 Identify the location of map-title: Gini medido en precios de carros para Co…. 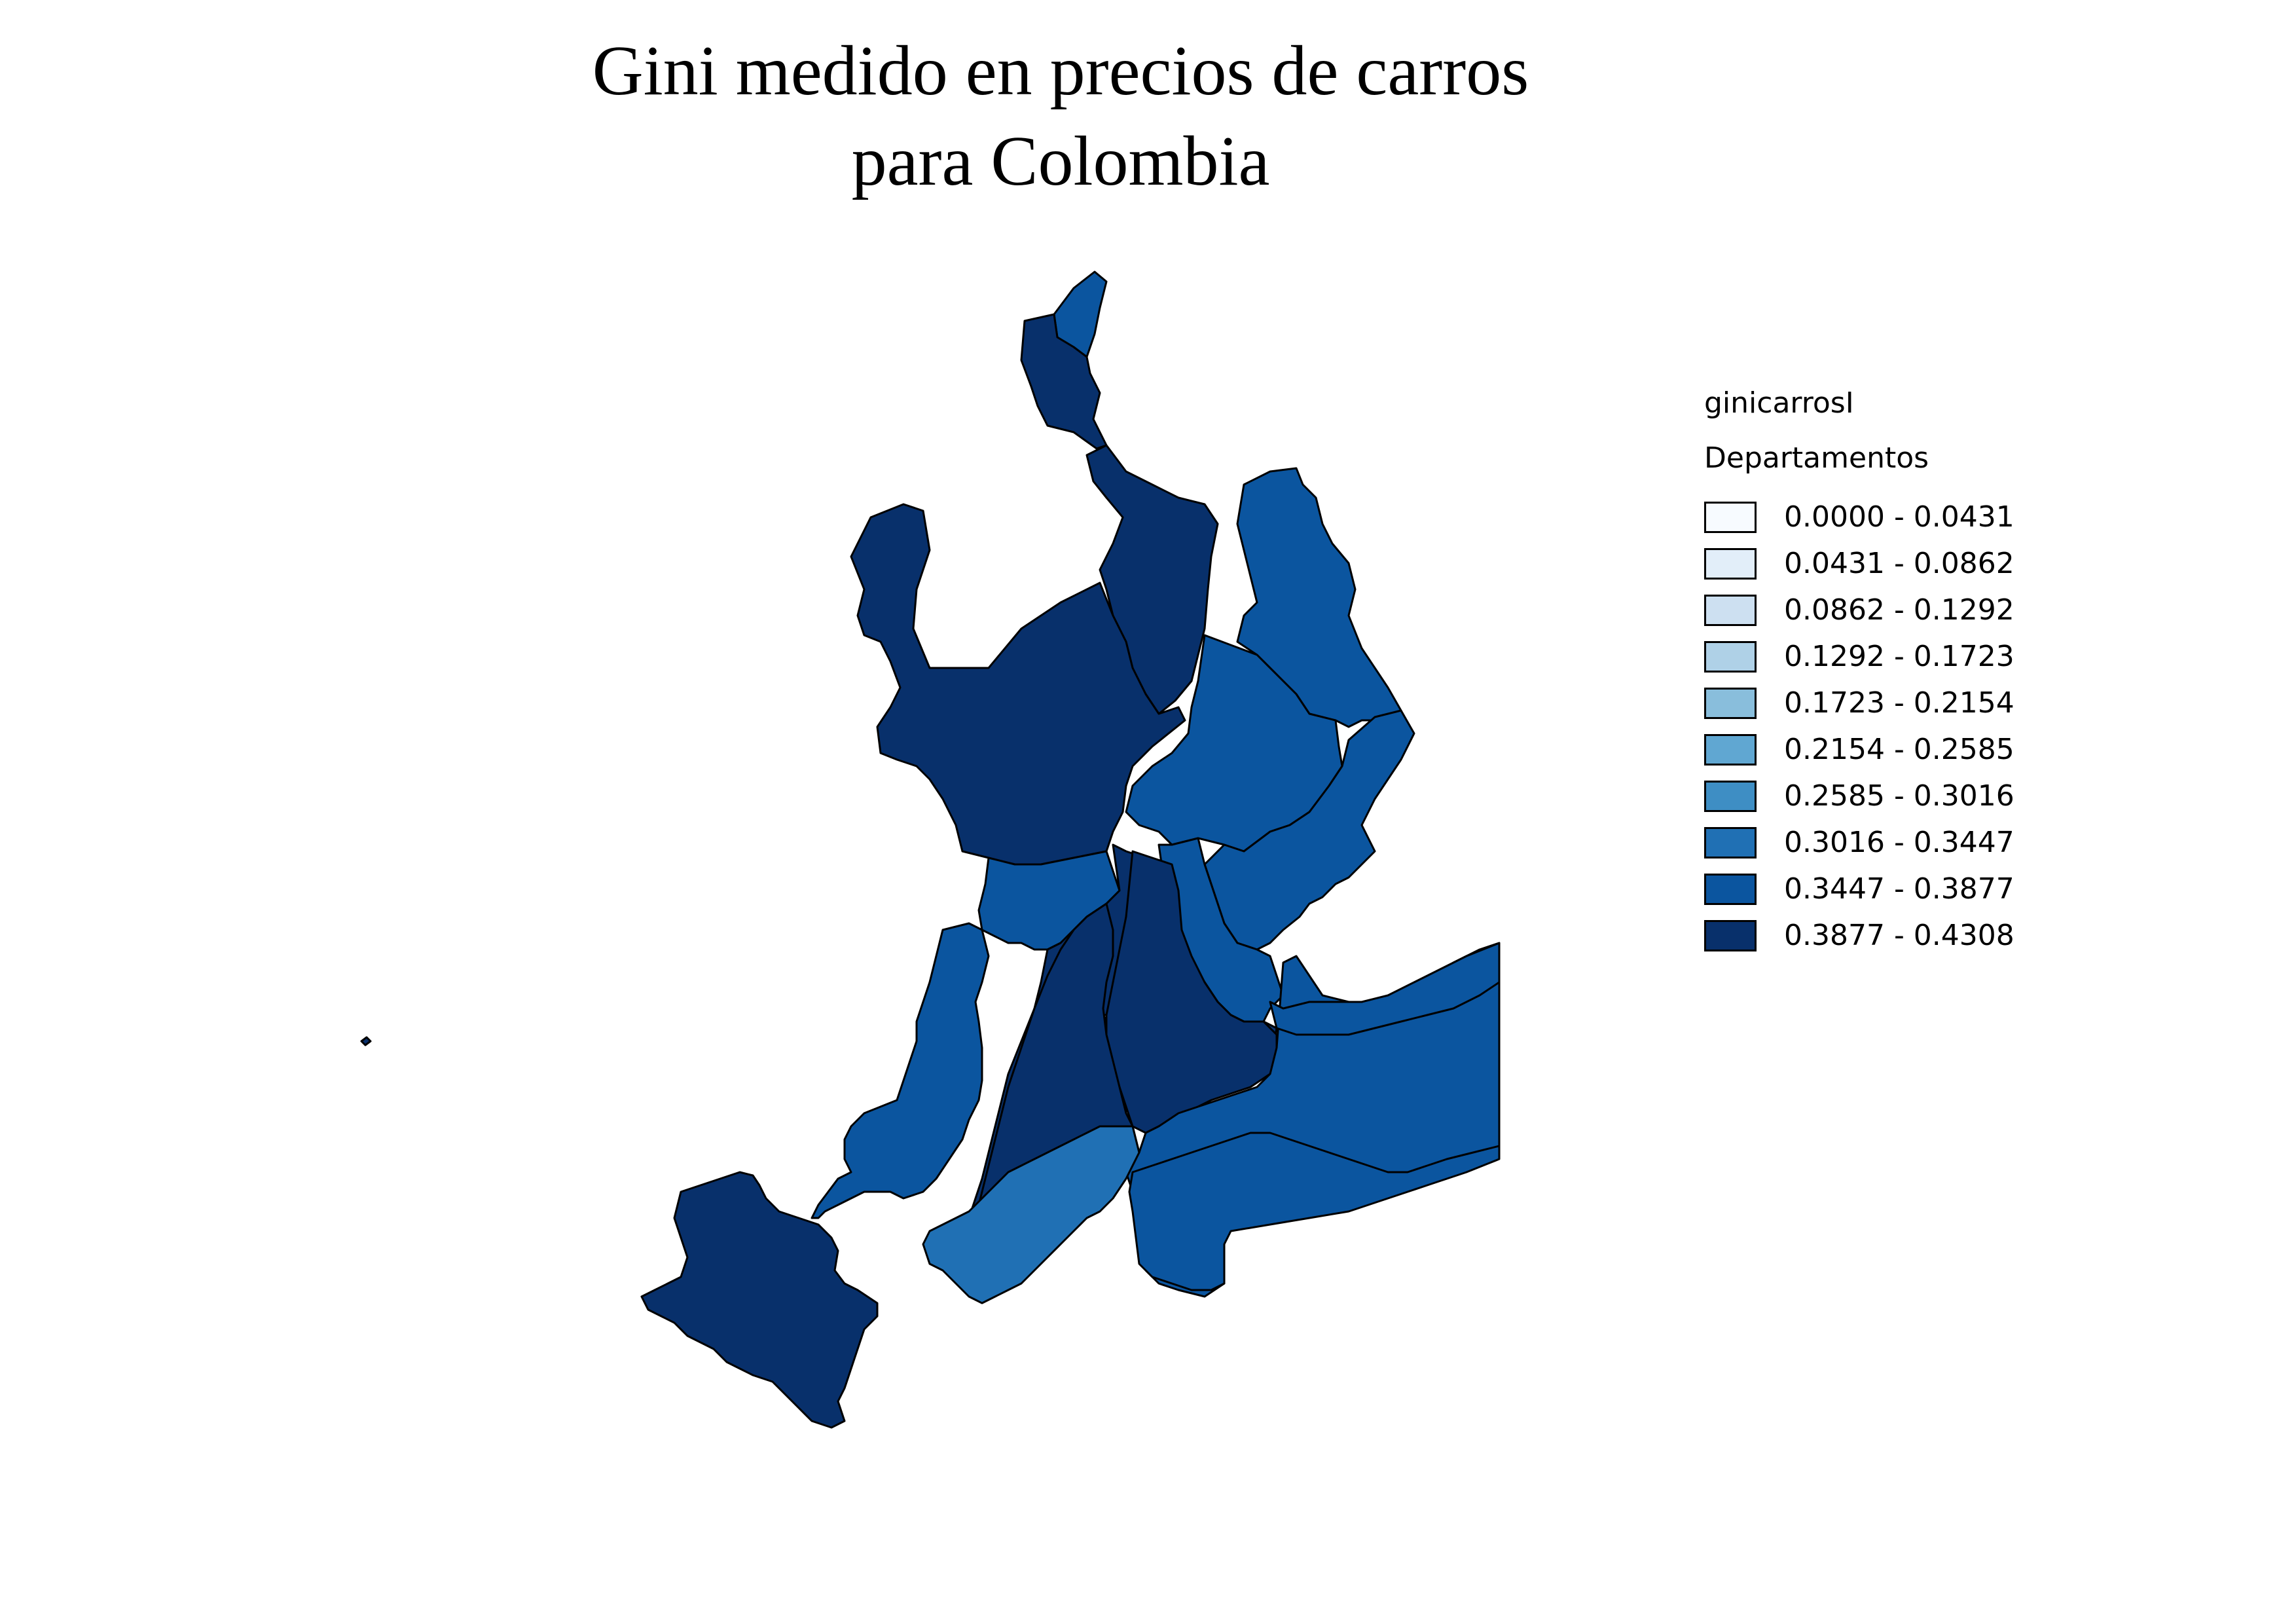
(1060, 116).